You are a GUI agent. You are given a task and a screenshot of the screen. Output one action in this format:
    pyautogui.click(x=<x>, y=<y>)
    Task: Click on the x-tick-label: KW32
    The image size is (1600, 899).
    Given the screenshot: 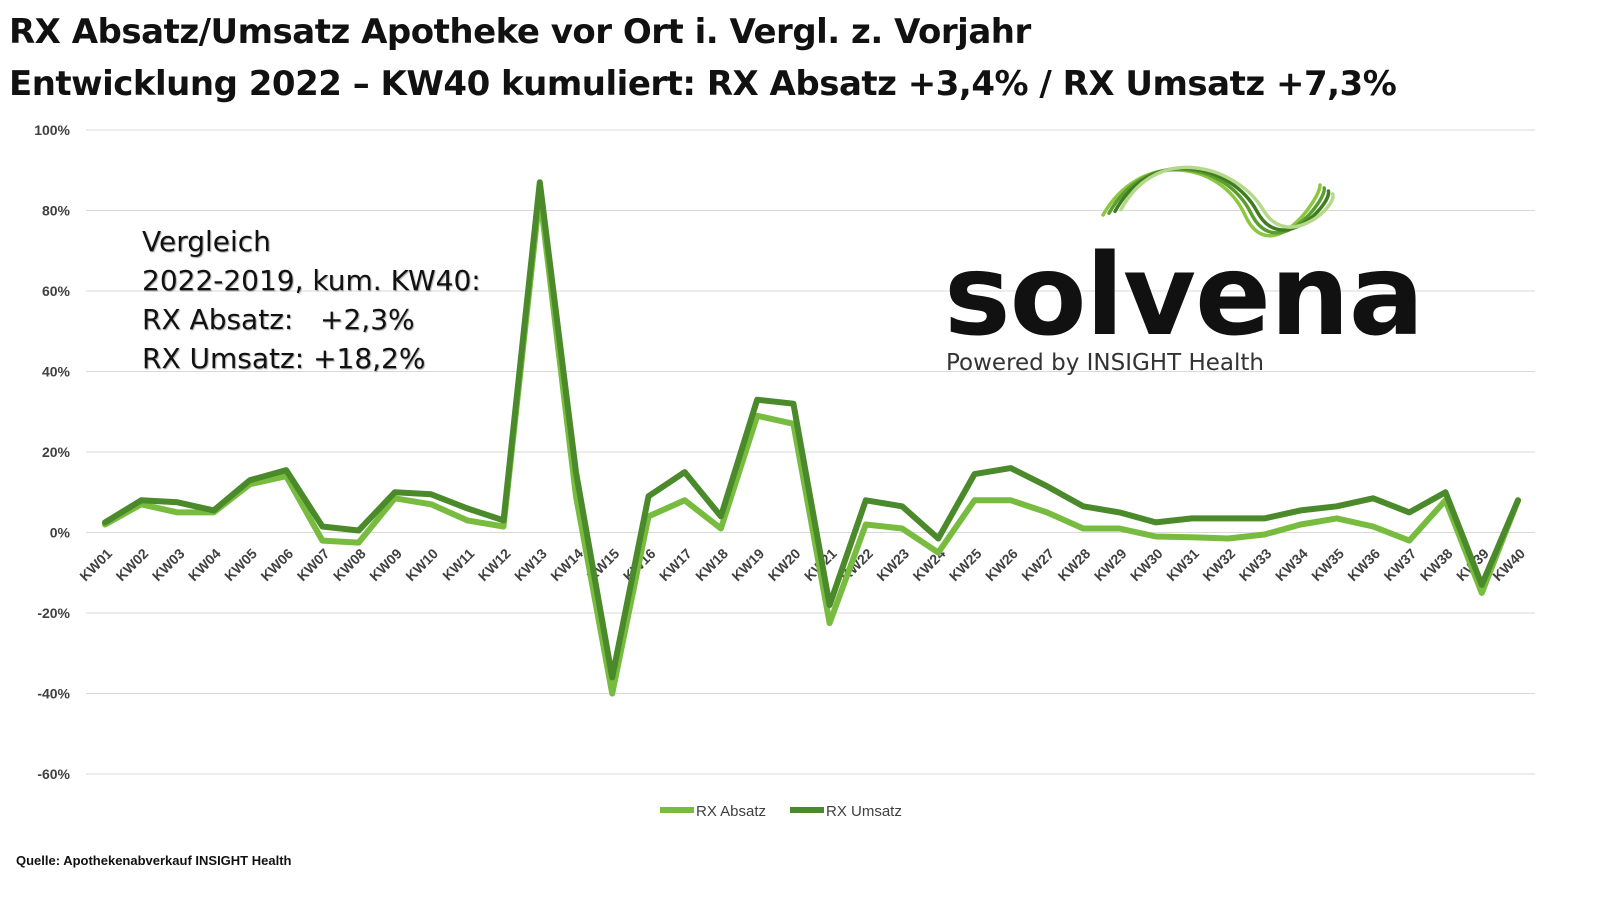 What is the action you would take?
    pyautogui.click(x=1218, y=564)
    